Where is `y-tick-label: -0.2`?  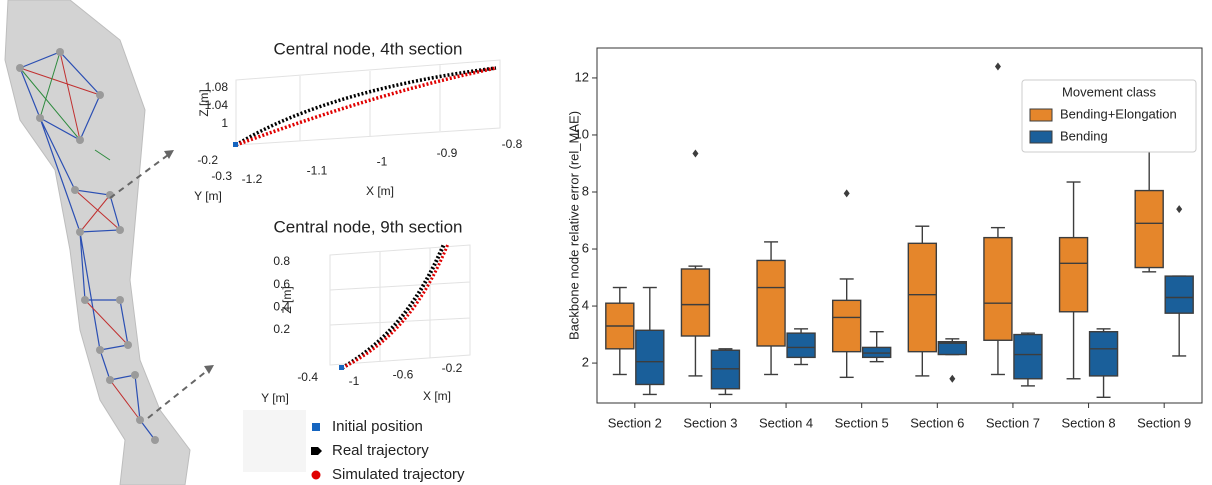 y-tick-label: -0.2 is located at coordinates (207, 160).